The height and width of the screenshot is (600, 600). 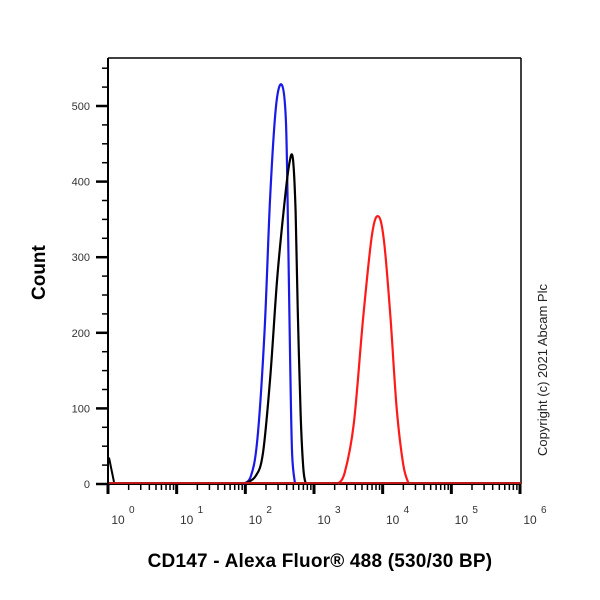 I want to click on y-tick-label: 500, so click(x=81, y=107).